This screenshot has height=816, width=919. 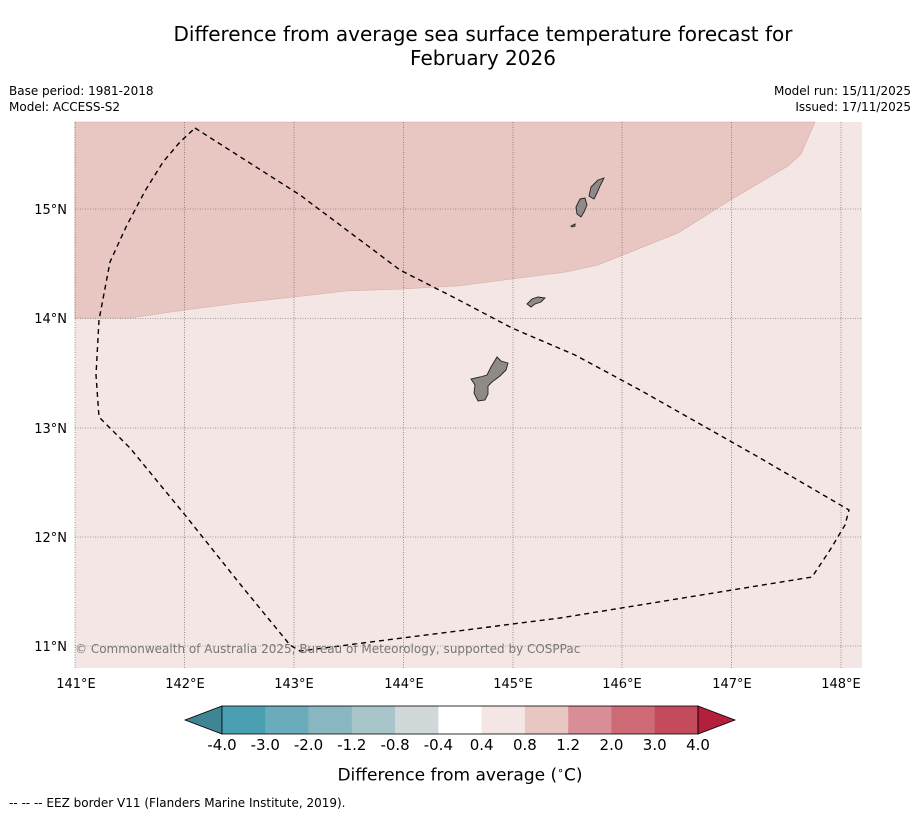 What do you see at coordinates (513, 684) in the screenshot?
I see `lon-label-145e: 145°E` at bounding box center [513, 684].